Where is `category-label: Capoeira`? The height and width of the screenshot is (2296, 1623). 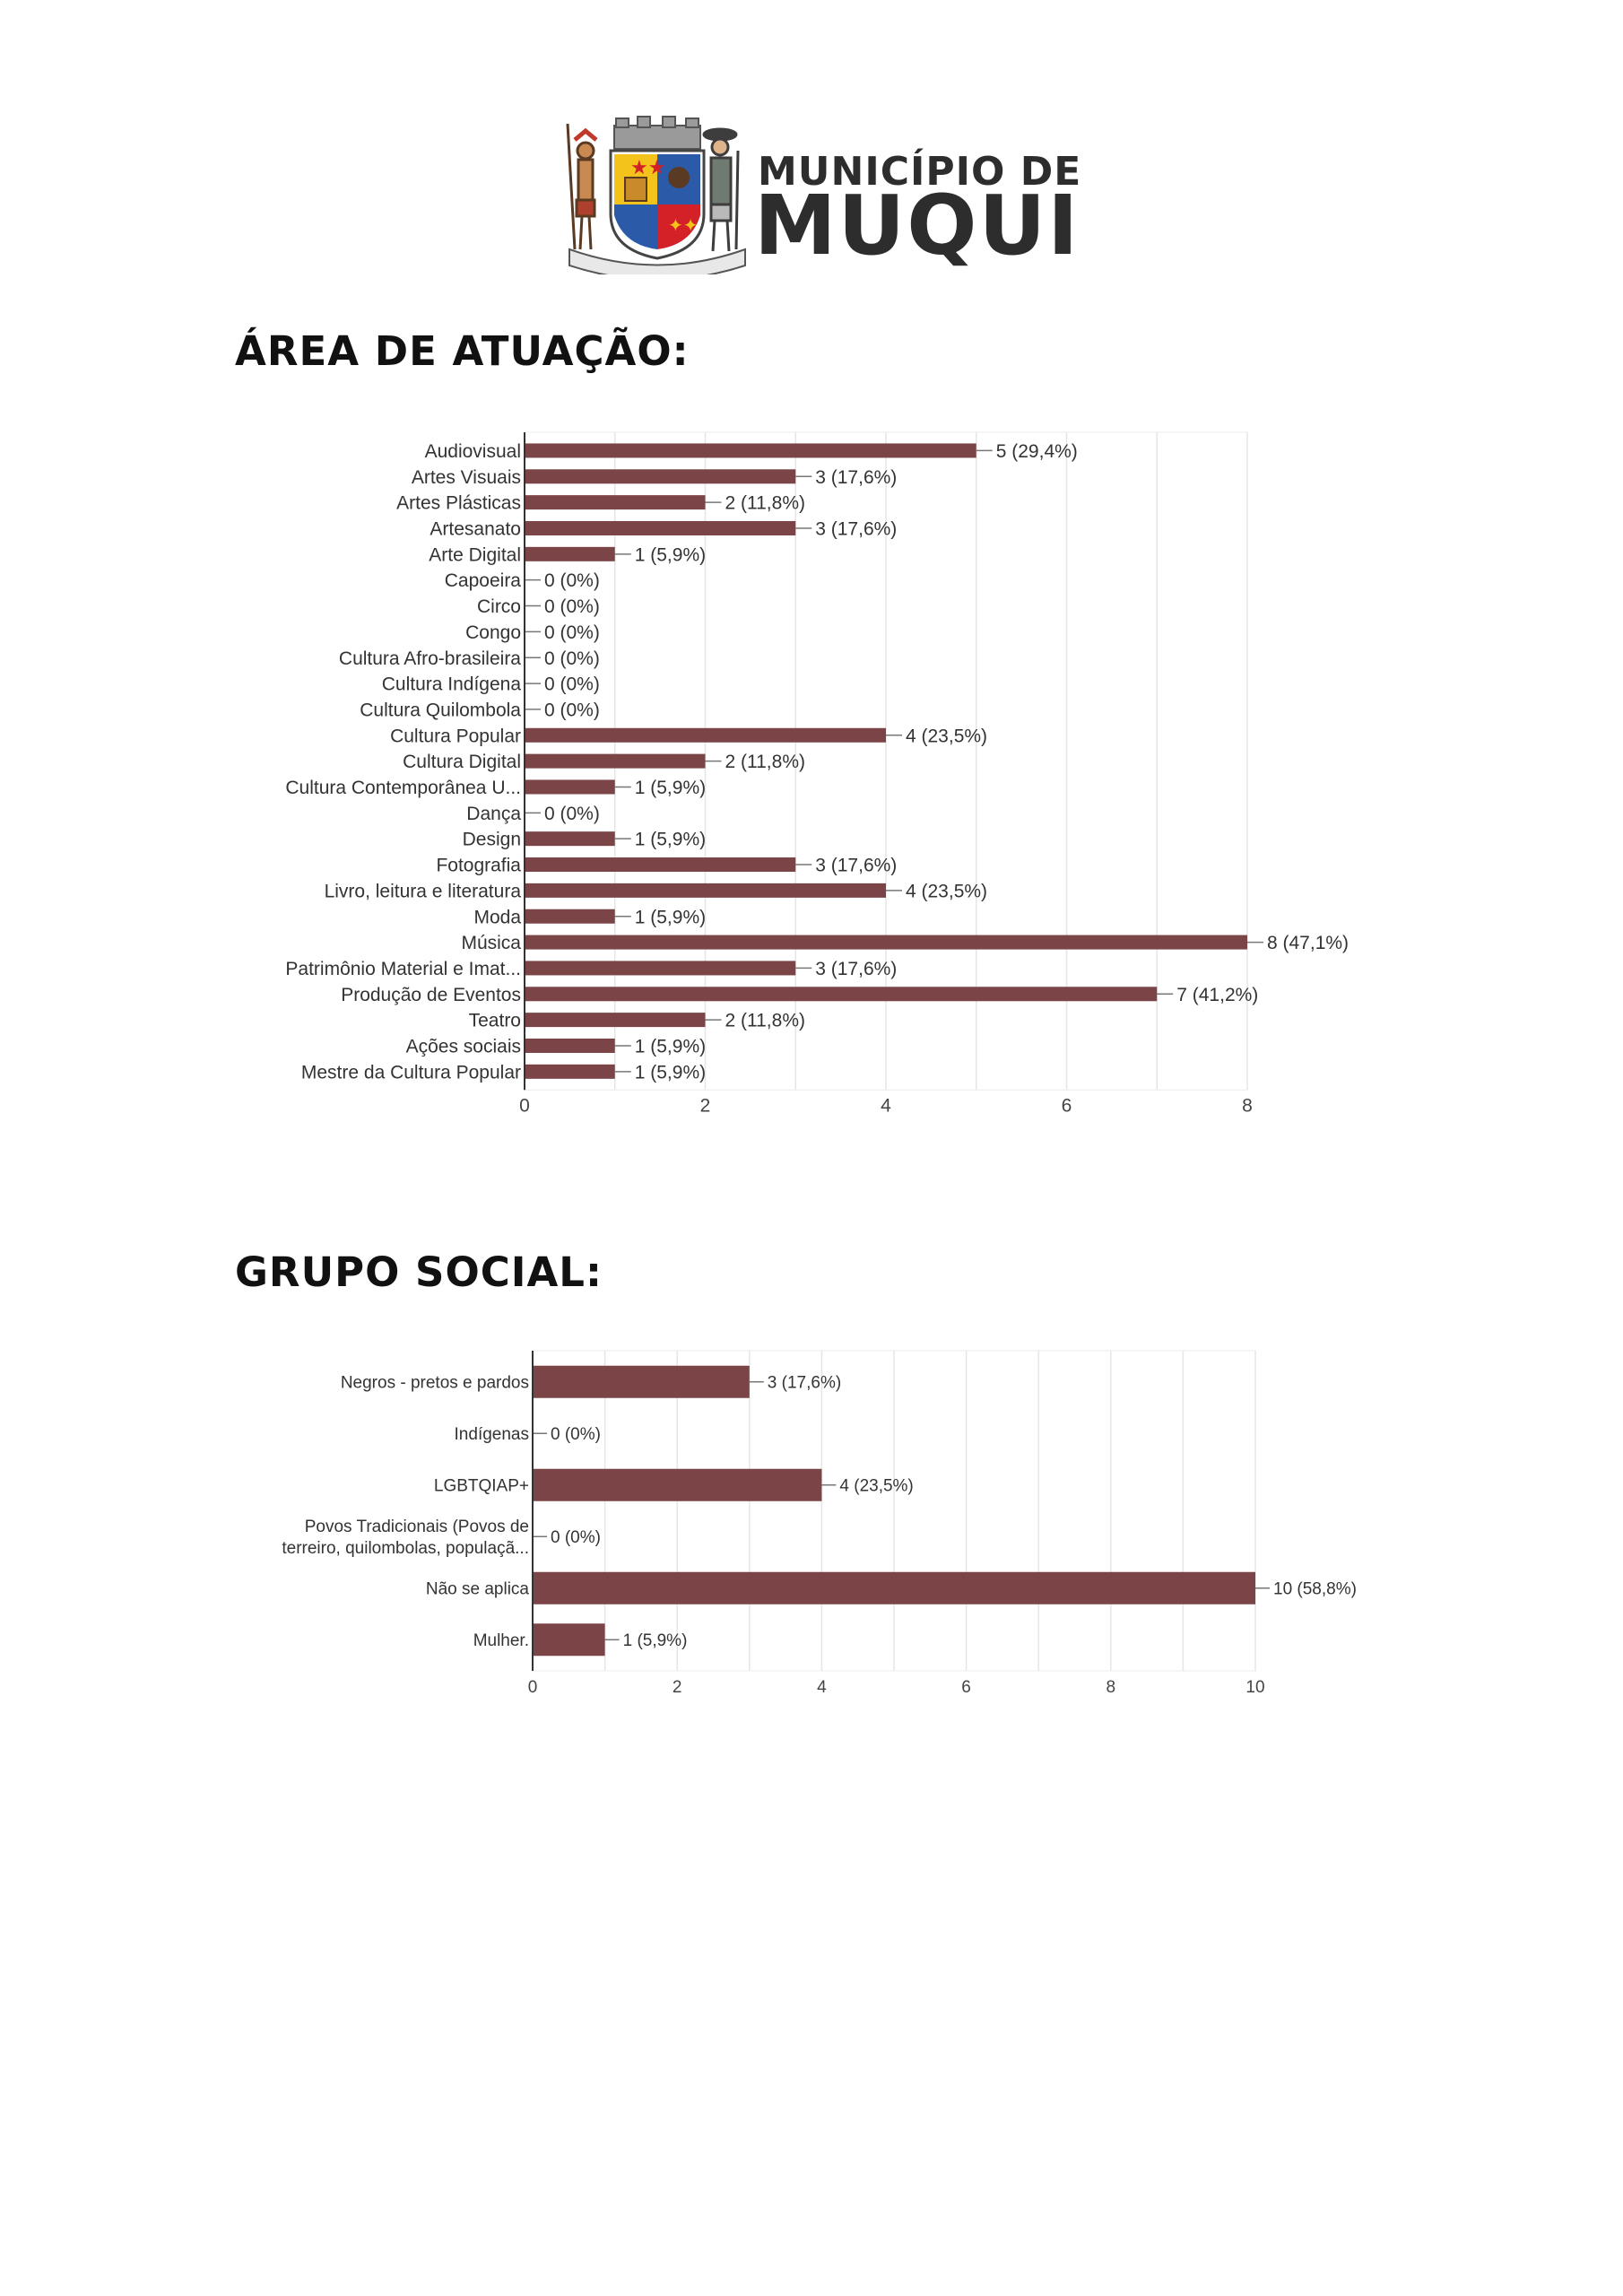 category-label: Capoeira is located at coordinates (483, 580).